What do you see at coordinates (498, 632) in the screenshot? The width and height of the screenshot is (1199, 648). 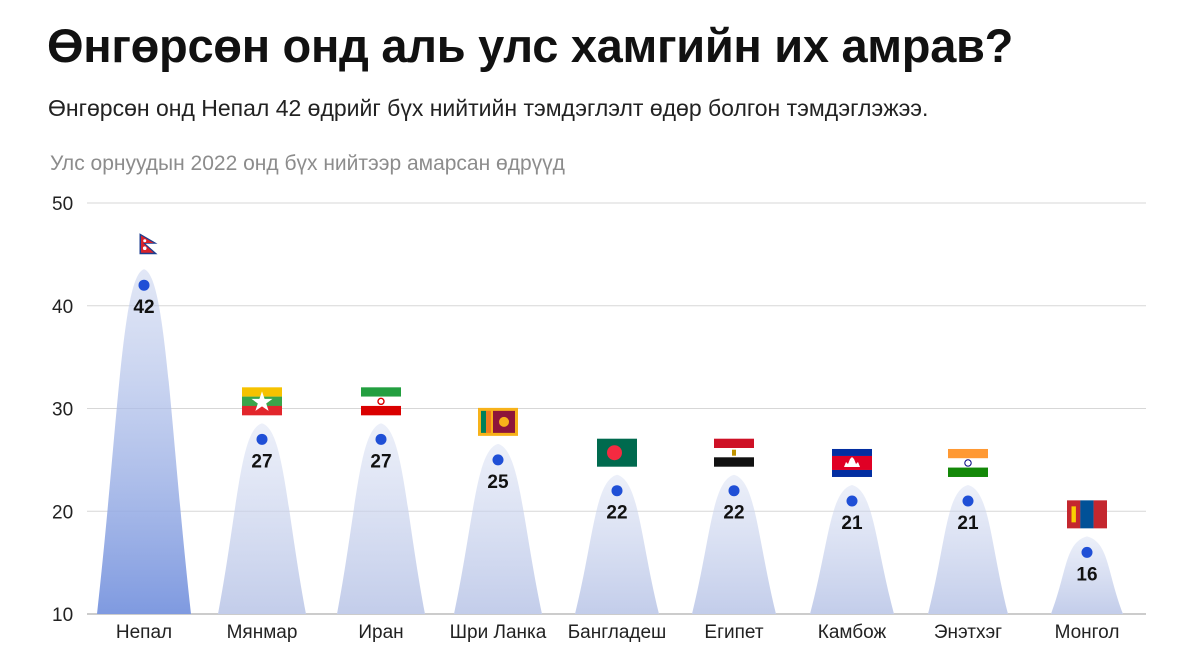 I see `x-tick-label: Шри Ланка` at bounding box center [498, 632].